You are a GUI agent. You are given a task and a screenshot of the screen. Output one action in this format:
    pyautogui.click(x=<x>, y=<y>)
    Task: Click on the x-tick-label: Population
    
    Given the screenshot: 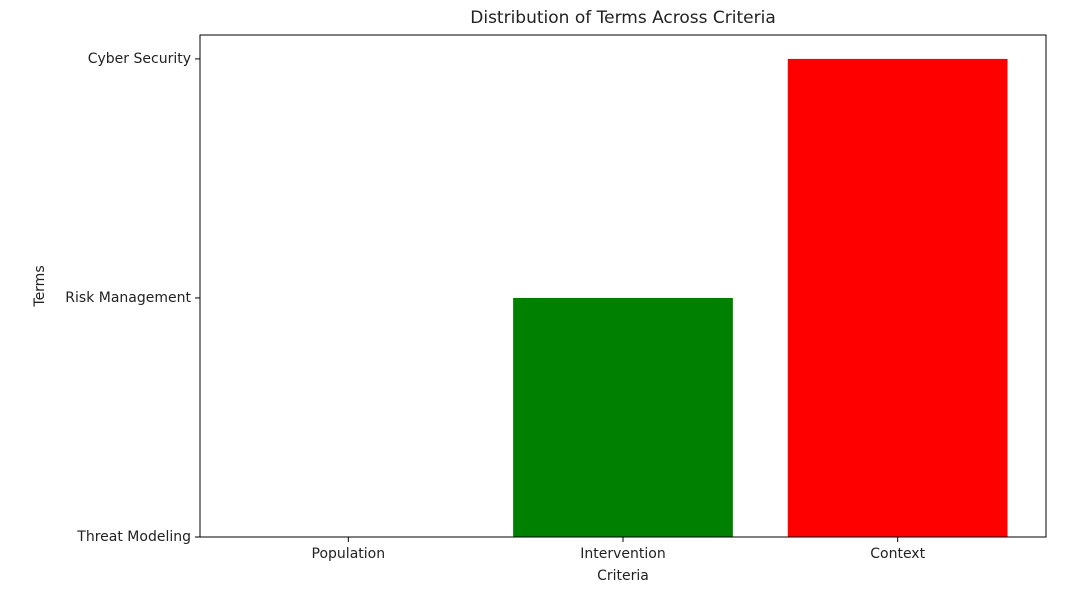 What is the action you would take?
    pyautogui.click(x=349, y=554)
    